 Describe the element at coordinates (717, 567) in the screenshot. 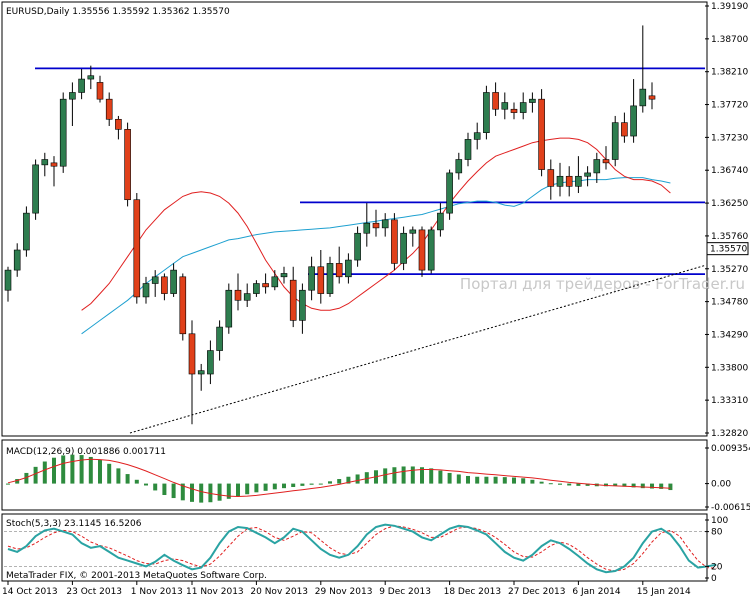

I see `stoch-tick-label: 20` at that location.